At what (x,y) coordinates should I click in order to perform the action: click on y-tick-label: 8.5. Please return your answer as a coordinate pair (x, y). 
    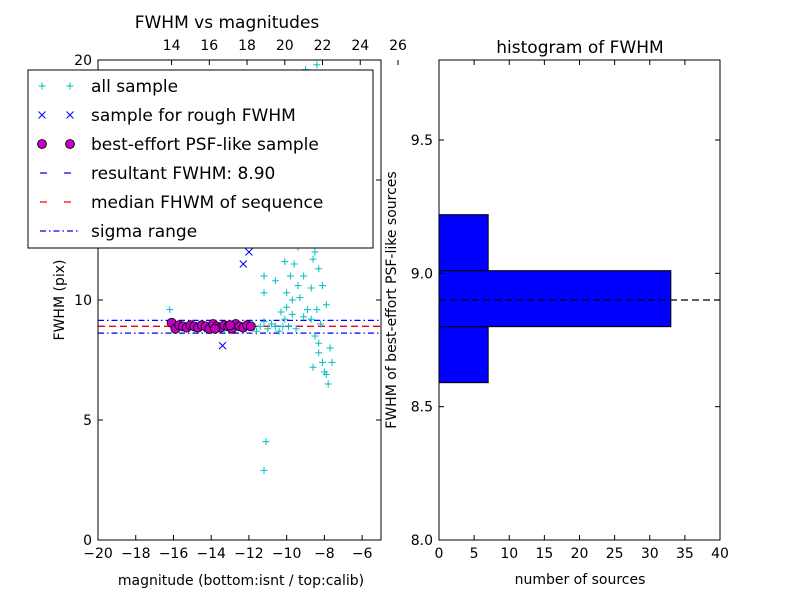
    Looking at the image, I should click on (422, 408).